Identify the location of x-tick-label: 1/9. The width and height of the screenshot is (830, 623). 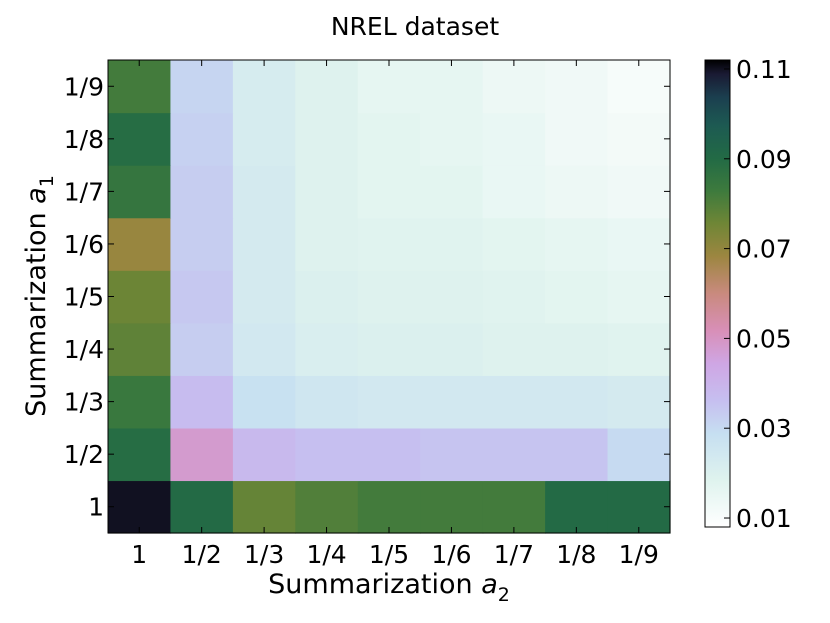
(639, 554).